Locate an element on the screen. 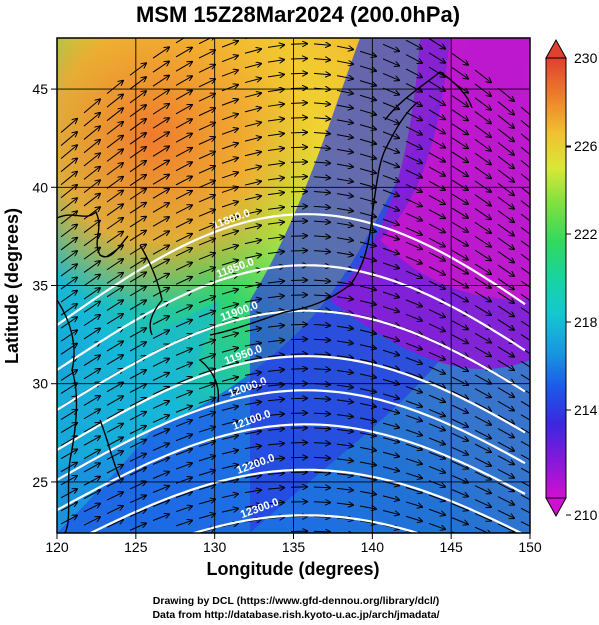 Image resolution: width=599 pixels, height=625 pixels. x-tick-label: 150 is located at coordinates (530, 547).